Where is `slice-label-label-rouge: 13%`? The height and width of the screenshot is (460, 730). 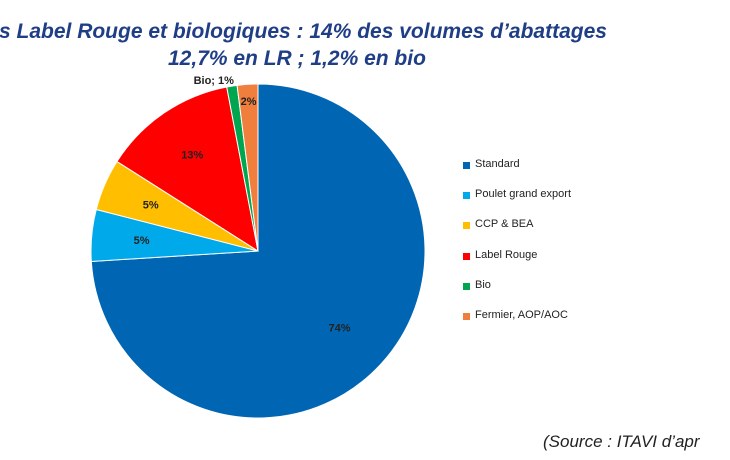 slice-label-label-rouge: 13% is located at coordinates (192, 155).